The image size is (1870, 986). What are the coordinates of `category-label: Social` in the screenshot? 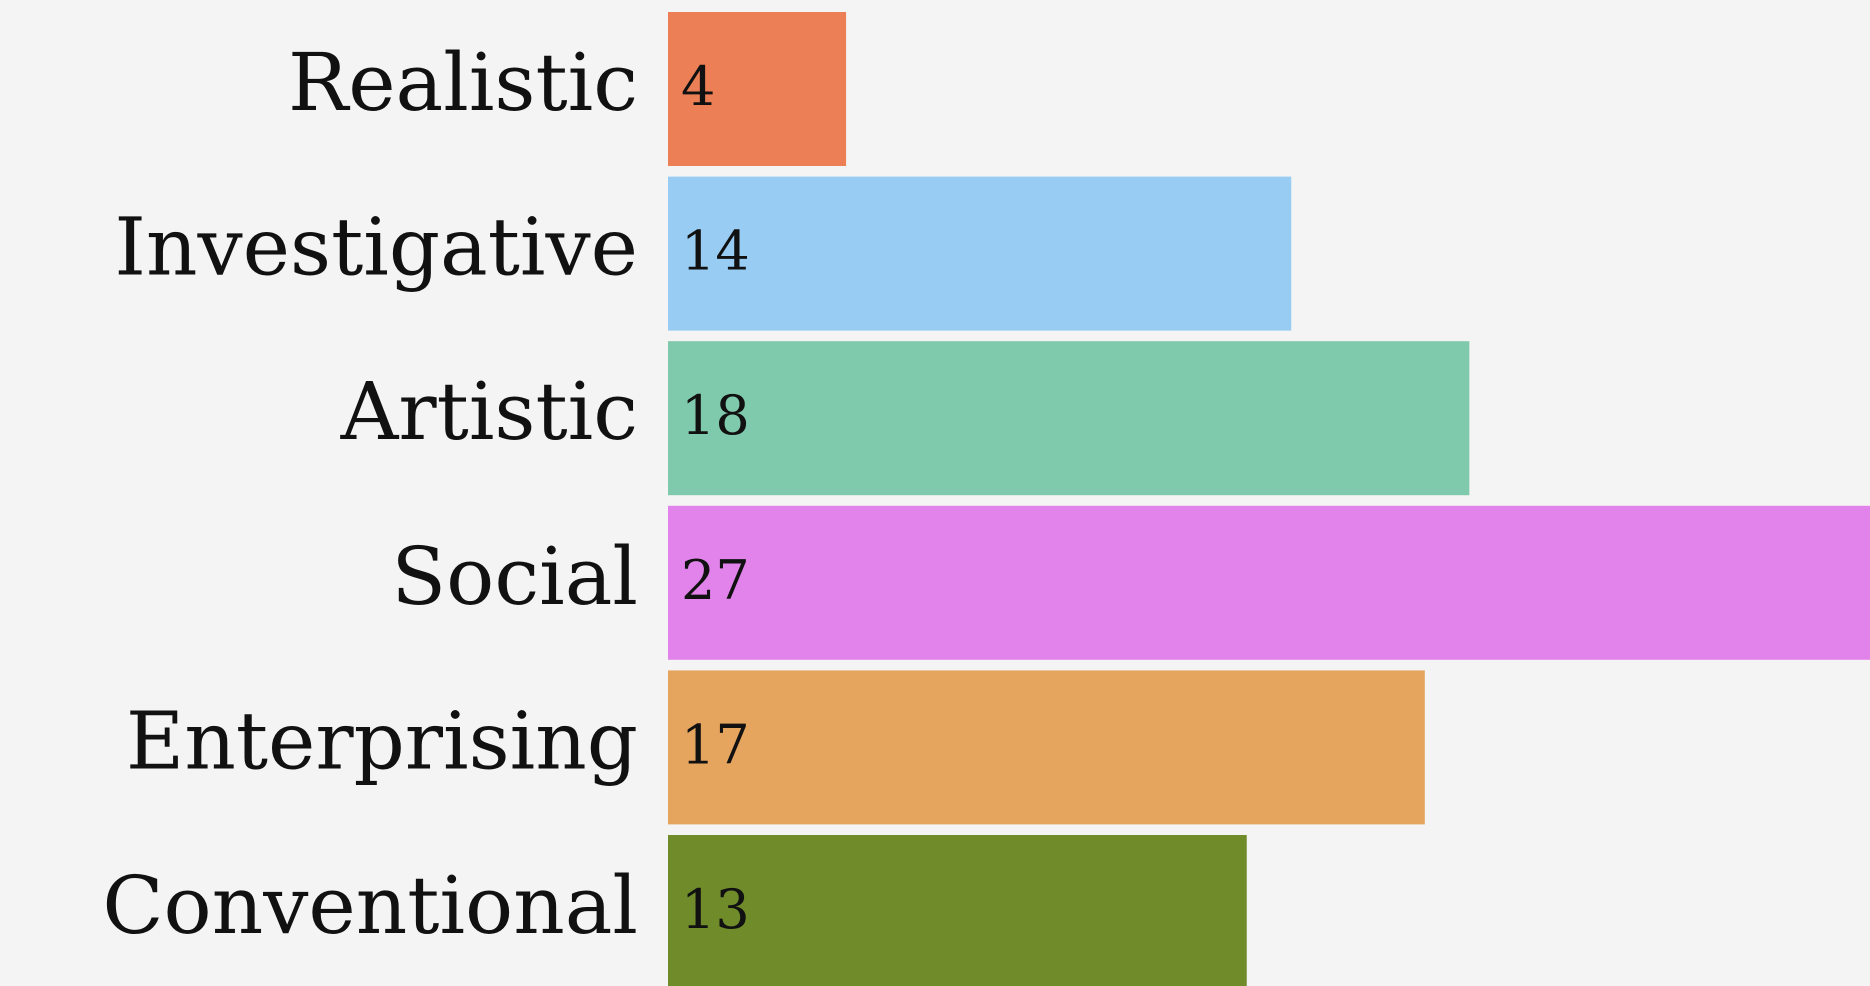 It's located at (514, 576).